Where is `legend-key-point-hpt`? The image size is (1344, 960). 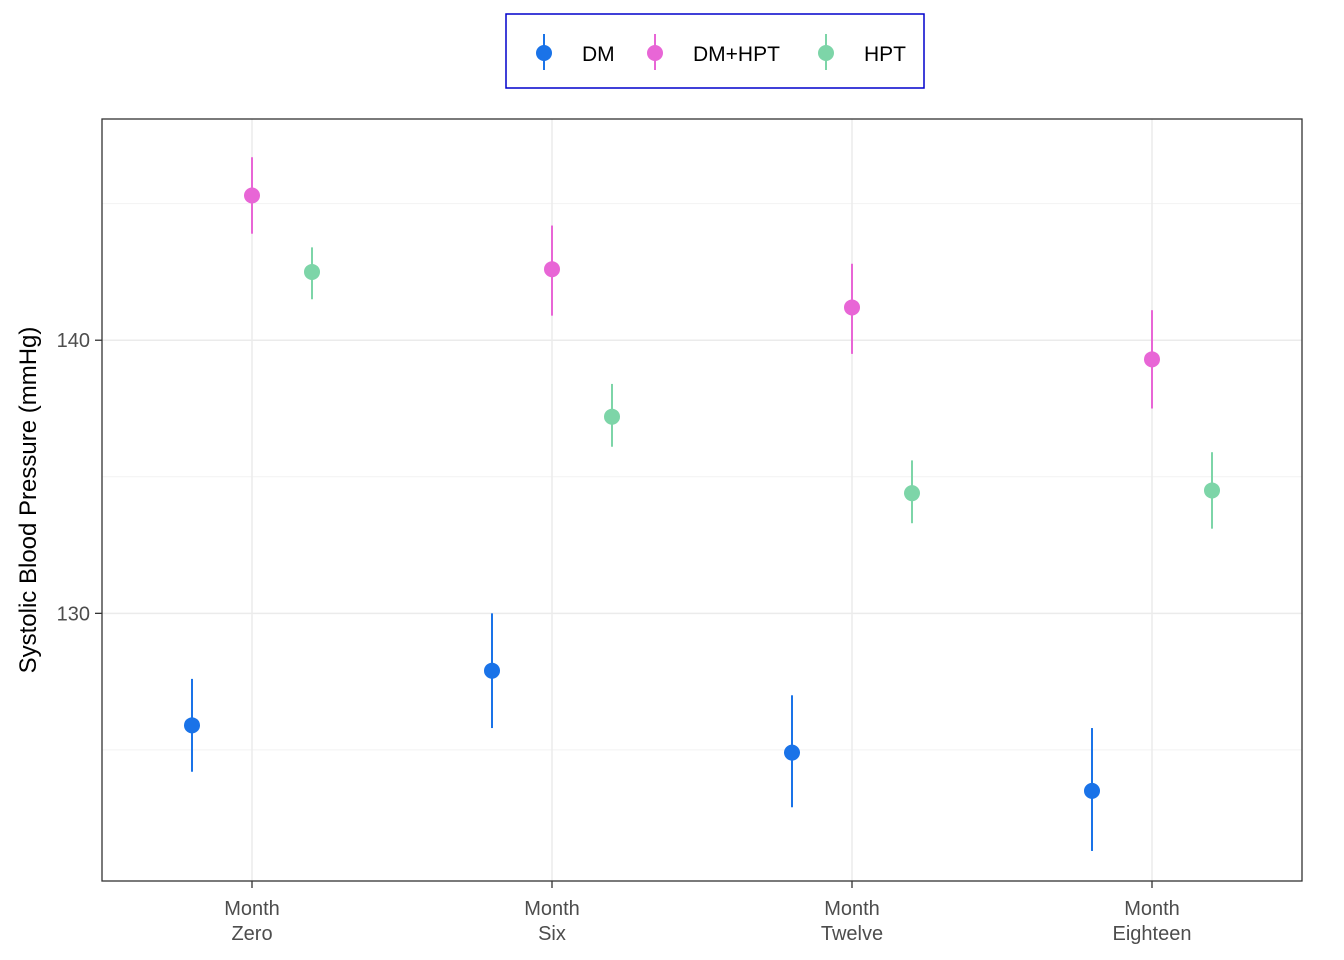
legend-key-point-hpt is located at coordinates (826, 53).